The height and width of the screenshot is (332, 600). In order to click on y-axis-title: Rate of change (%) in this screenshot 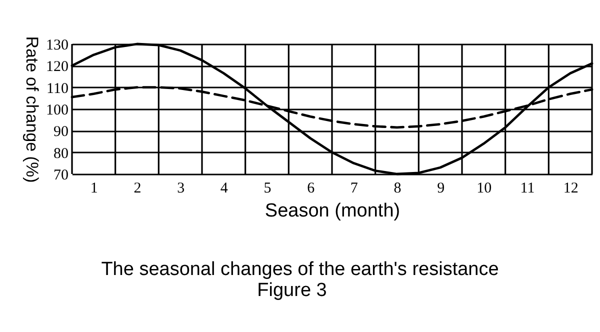, I will do `click(32, 109)`.